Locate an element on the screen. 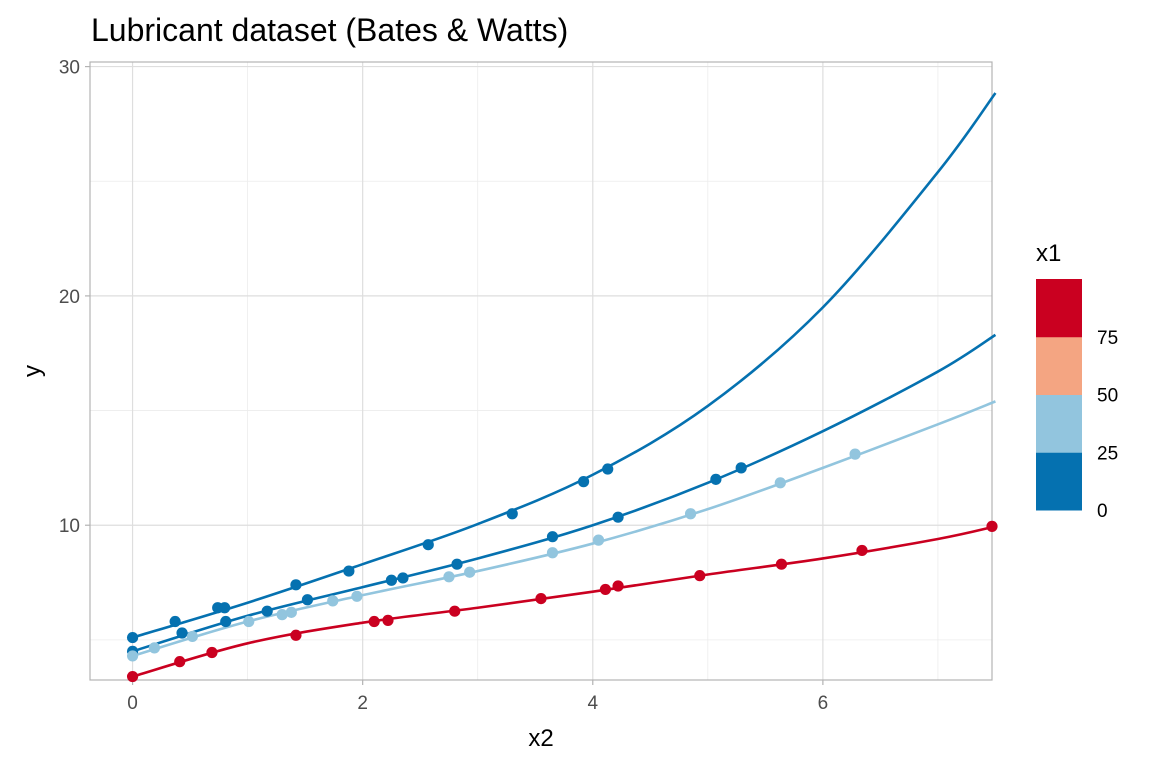 The image size is (1152, 768). y-tick-label: 10 is located at coordinates (69, 526).